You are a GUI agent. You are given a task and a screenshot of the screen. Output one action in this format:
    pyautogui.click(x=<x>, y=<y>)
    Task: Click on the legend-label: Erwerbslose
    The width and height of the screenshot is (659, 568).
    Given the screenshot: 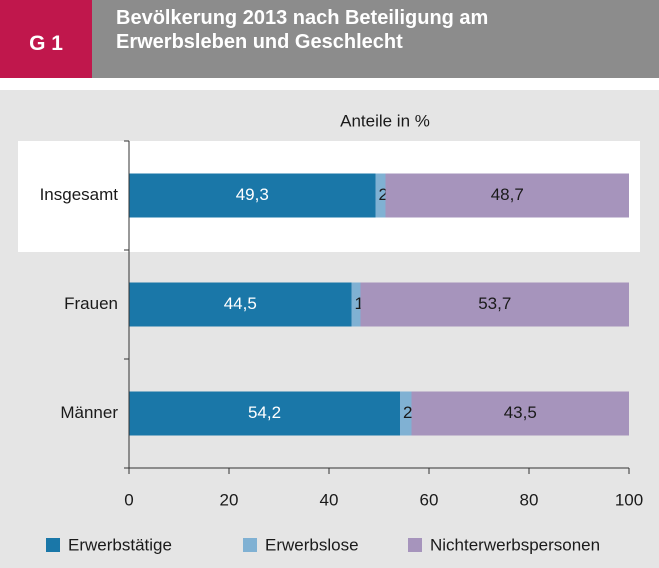 What is the action you would take?
    pyautogui.click(x=312, y=544)
    